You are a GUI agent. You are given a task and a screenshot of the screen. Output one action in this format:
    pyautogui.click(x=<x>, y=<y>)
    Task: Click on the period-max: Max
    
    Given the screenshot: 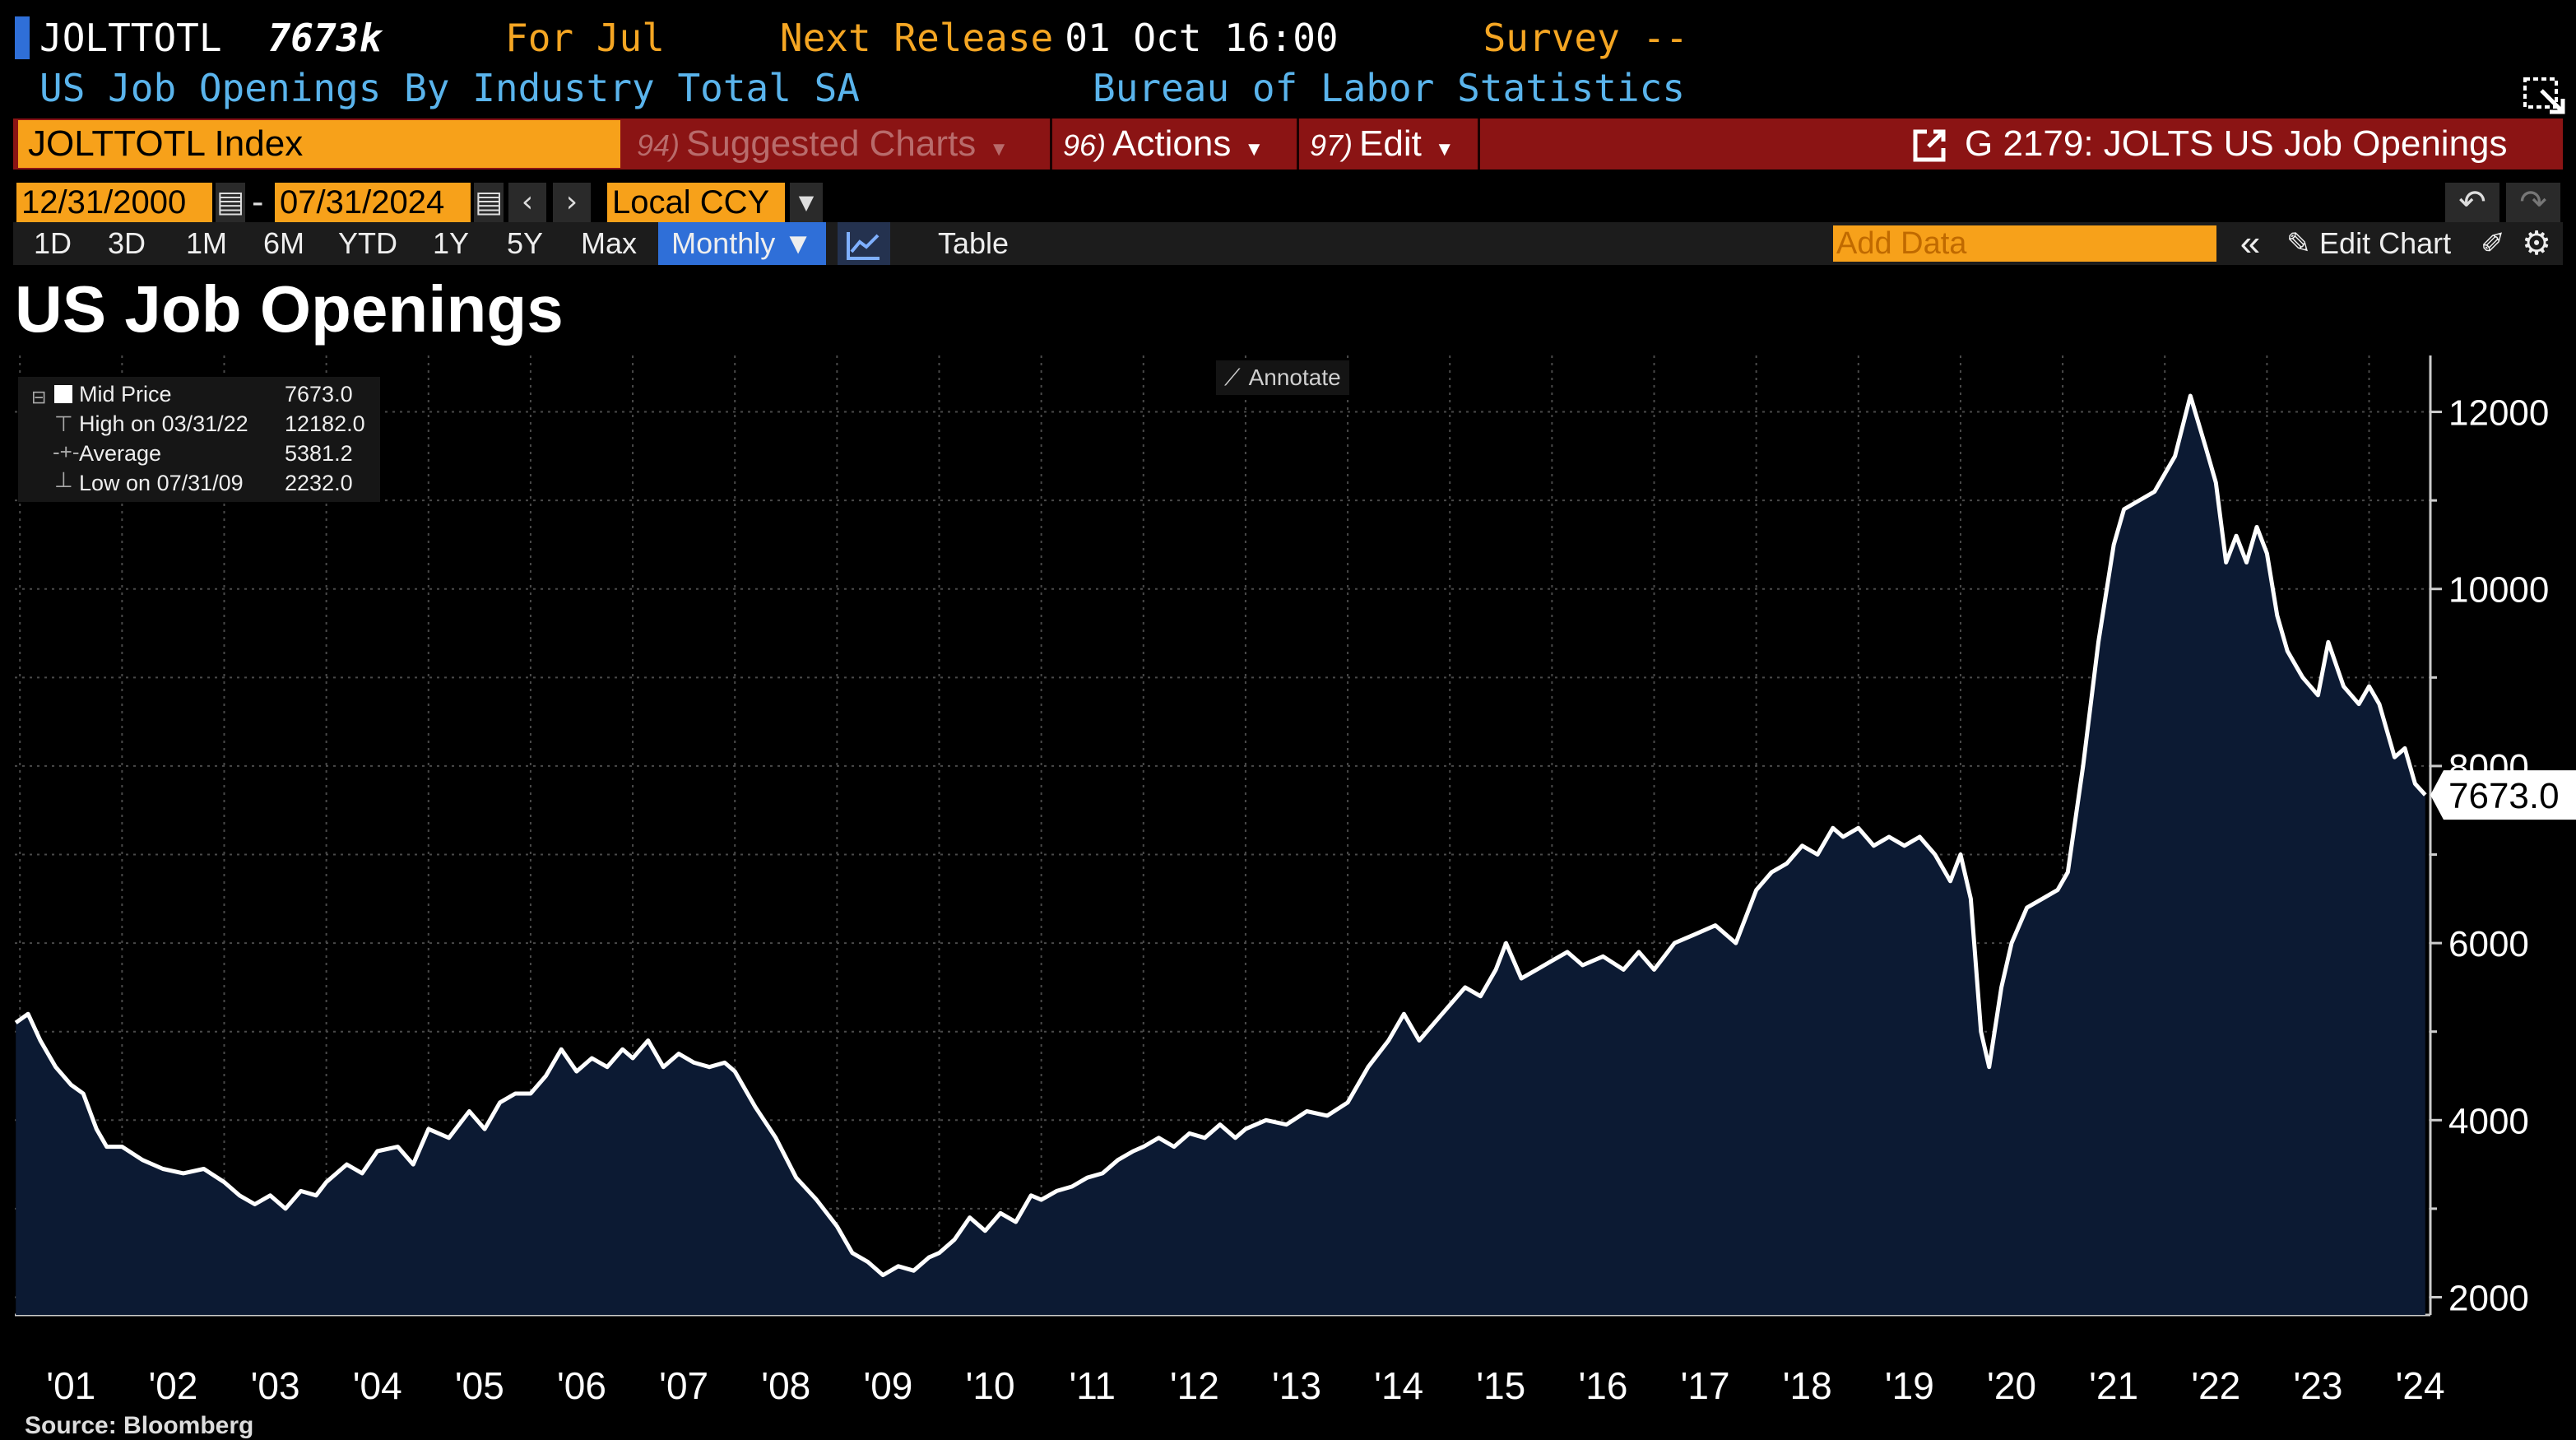 What is the action you would take?
    pyautogui.click(x=608, y=243)
    